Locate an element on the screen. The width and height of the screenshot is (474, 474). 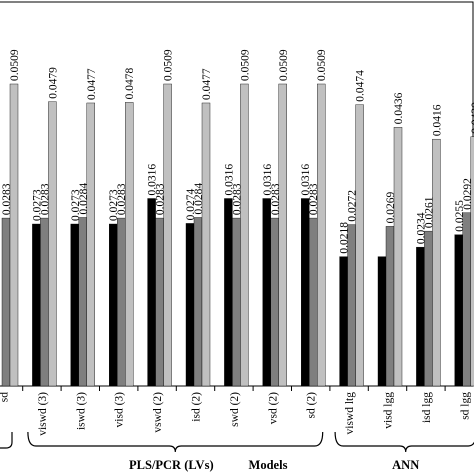
data-label: 0.0478 is located at coordinates (130, 84).